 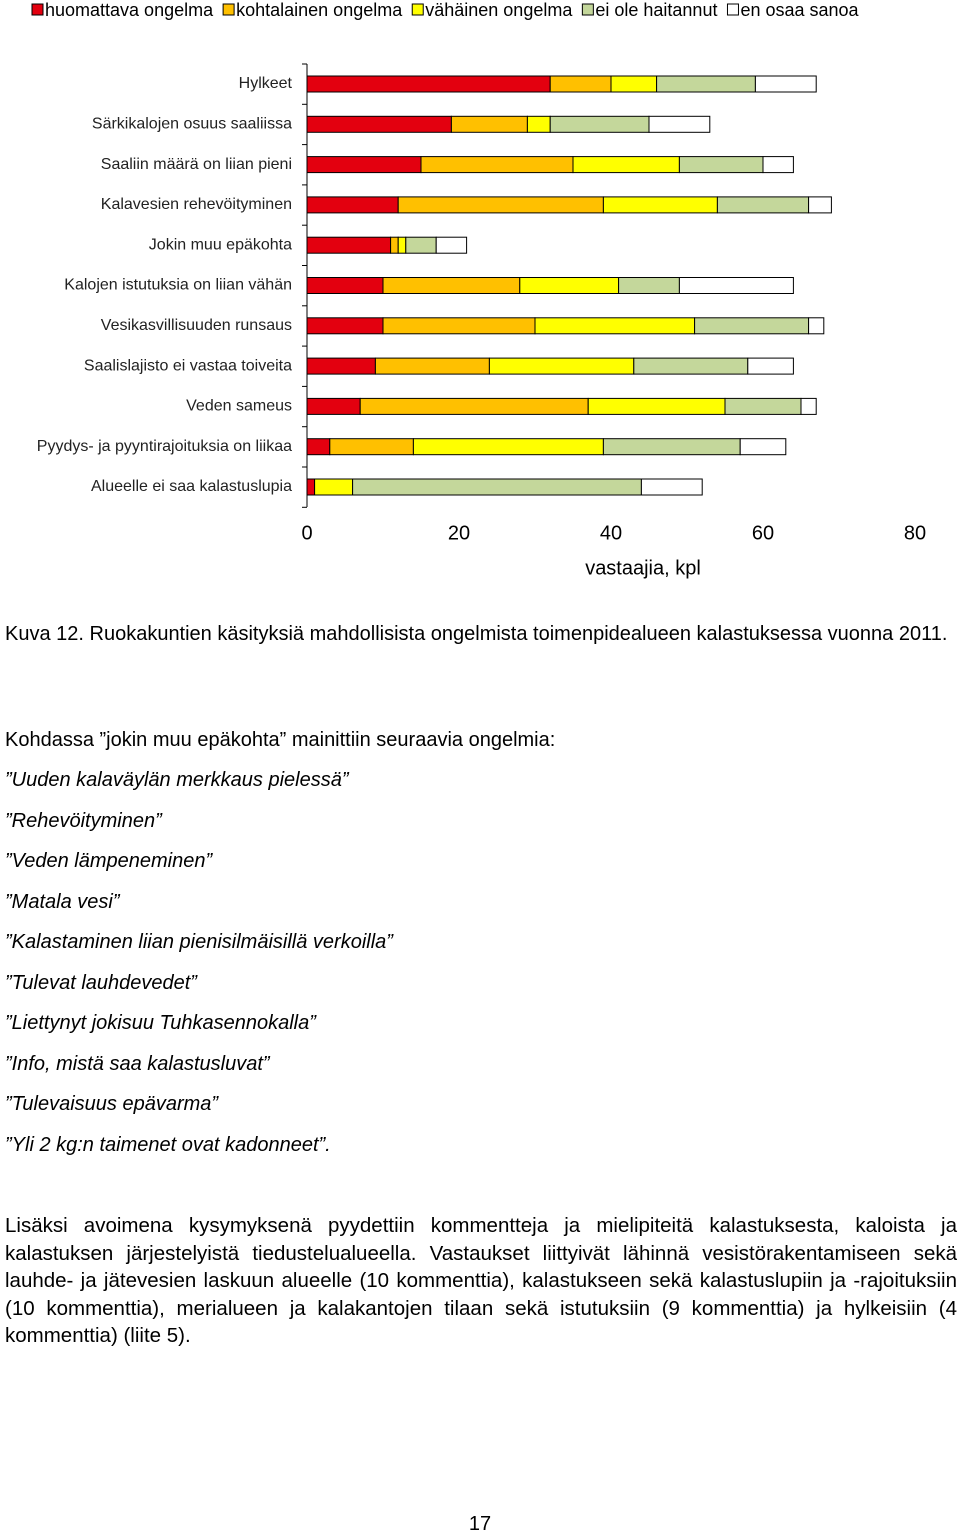 What do you see at coordinates (266, 83) in the screenshot?
I see `y-tick-label: Hylkeet` at bounding box center [266, 83].